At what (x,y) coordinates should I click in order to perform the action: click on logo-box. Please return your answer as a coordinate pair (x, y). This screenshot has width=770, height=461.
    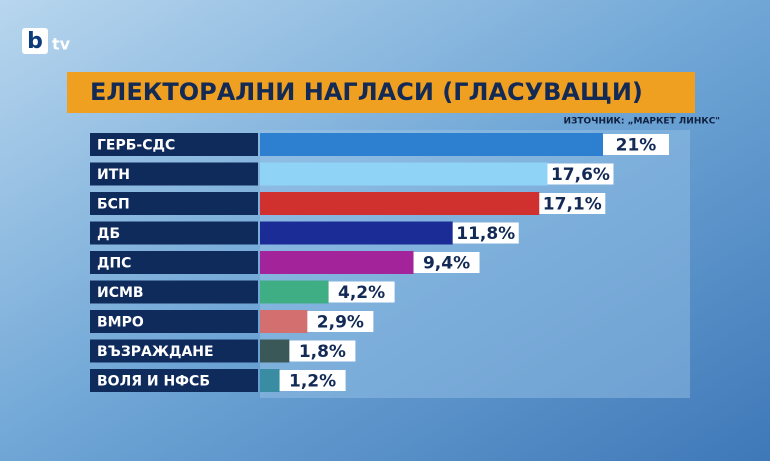
    Looking at the image, I should click on (35, 41).